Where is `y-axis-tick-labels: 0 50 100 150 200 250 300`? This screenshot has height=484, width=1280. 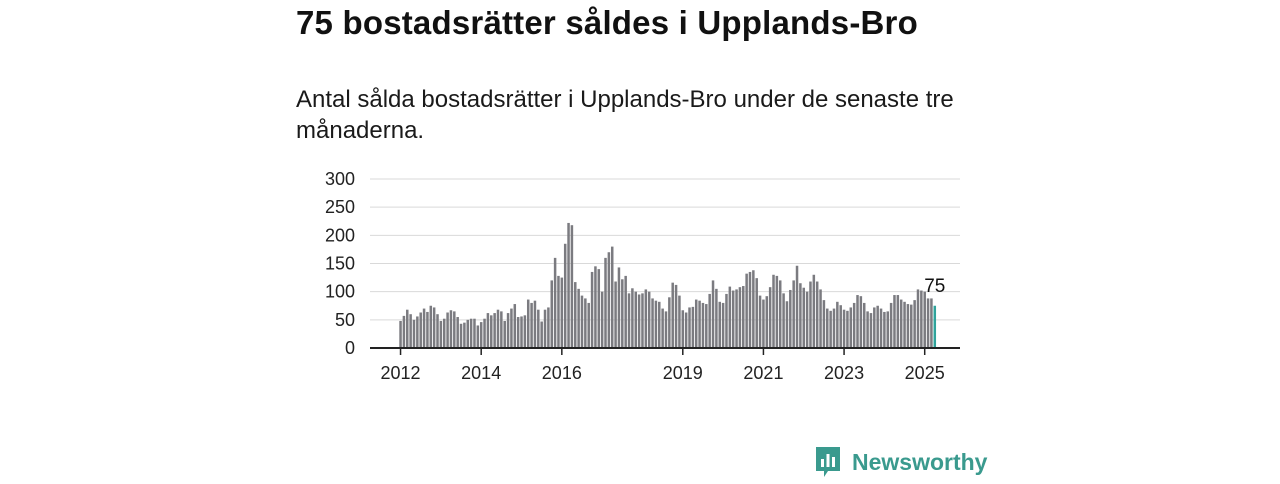 y-axis-tick-labels: 0 50 100 150 200 250 300 is located at coordinates (340, 263).